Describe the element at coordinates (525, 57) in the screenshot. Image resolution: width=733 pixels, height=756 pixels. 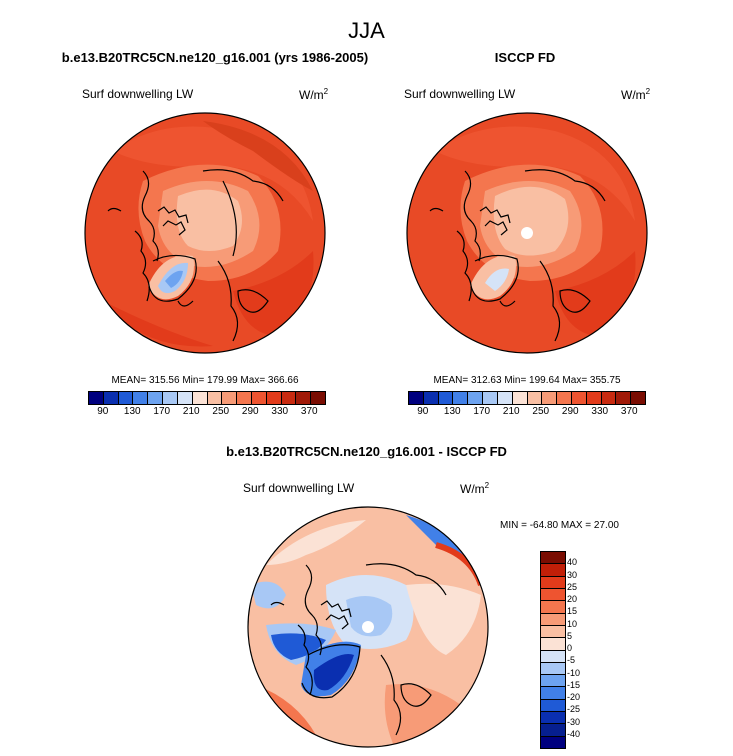
I see `obs-panel-title: ISCCP FD` at that location.